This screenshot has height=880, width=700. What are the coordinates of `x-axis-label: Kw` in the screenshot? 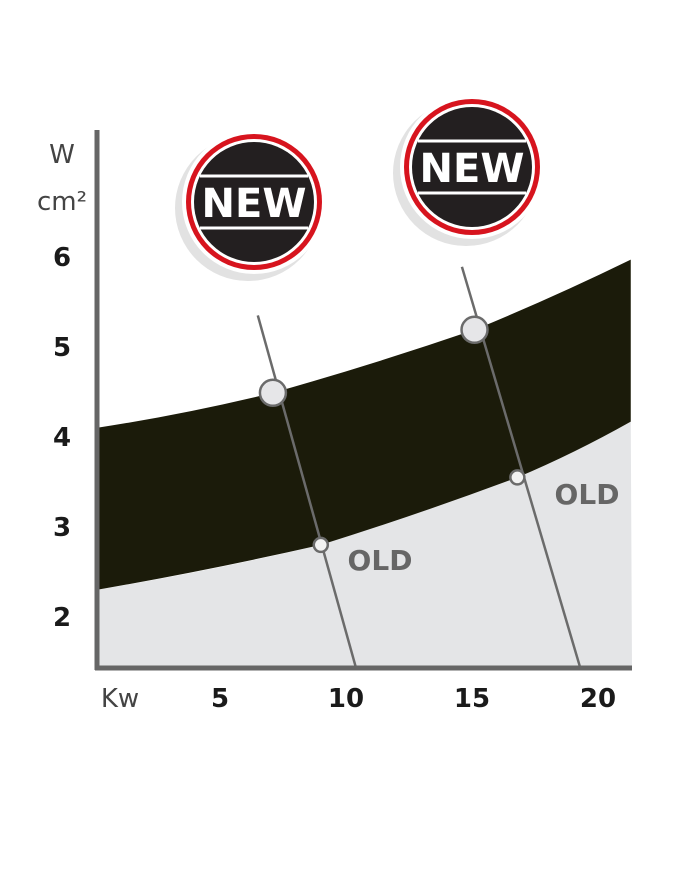 It's located at (120, 699).